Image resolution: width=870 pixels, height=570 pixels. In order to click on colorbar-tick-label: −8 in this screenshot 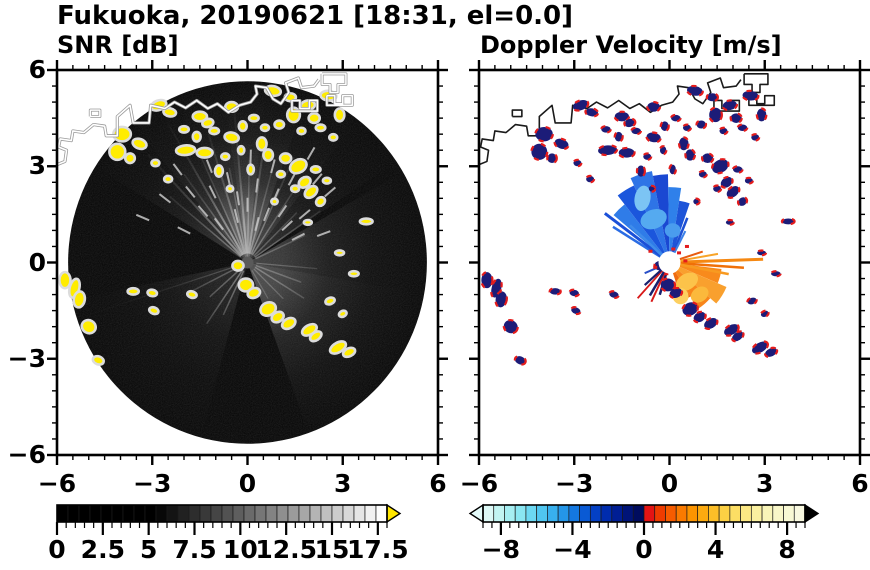, I will do `click(501, 549)`.